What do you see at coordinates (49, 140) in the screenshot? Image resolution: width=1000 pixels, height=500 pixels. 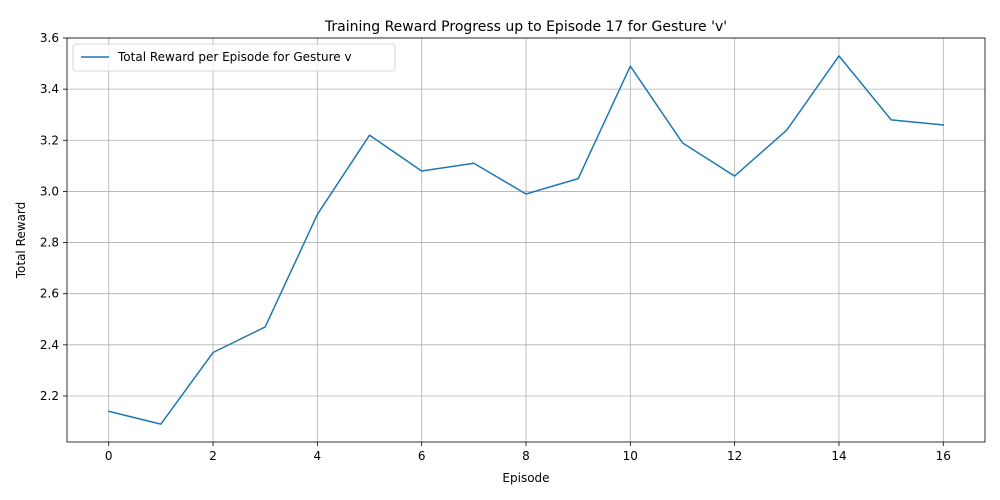 I see `y-tick-label: 3.2` at bounding box center [49, 140].